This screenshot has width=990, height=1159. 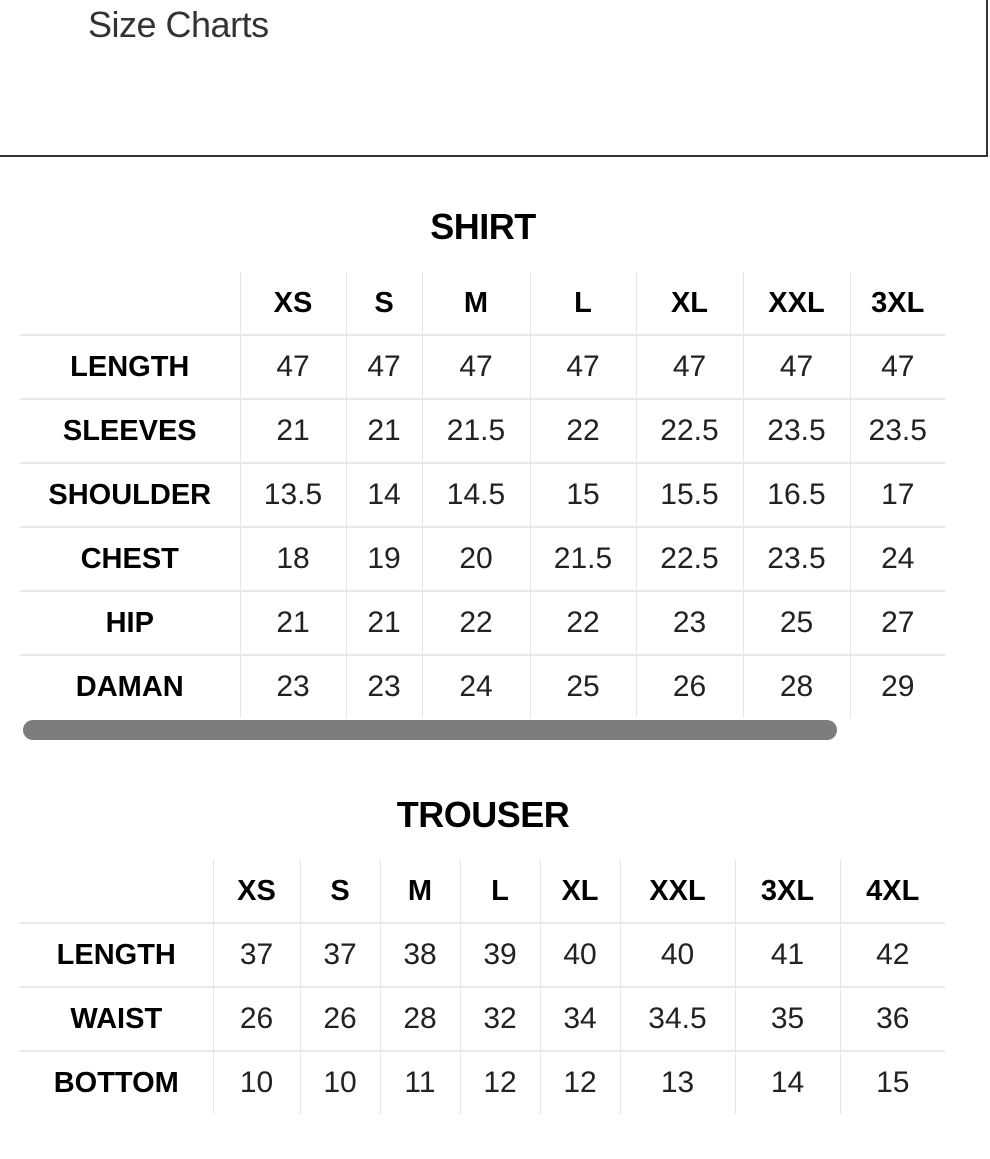 I want to click on measurement-cell: 18, so click(x=292, y=559).